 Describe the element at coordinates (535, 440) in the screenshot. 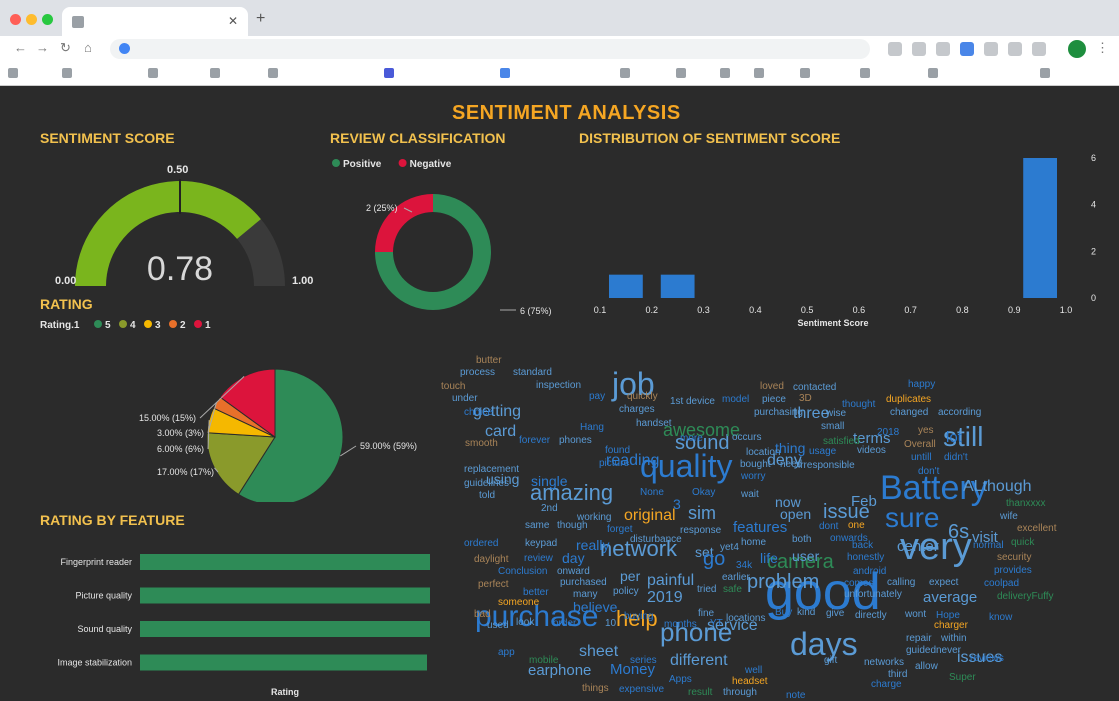

I see `word-cloud-word: forever` at that location.